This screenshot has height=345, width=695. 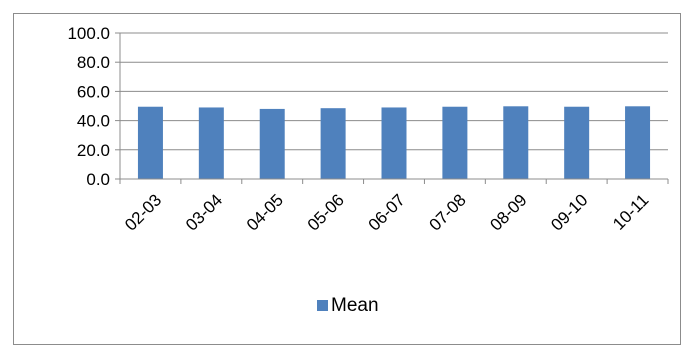 I want to click on y-tick-label: 80.0, so click(x=93, y=62).